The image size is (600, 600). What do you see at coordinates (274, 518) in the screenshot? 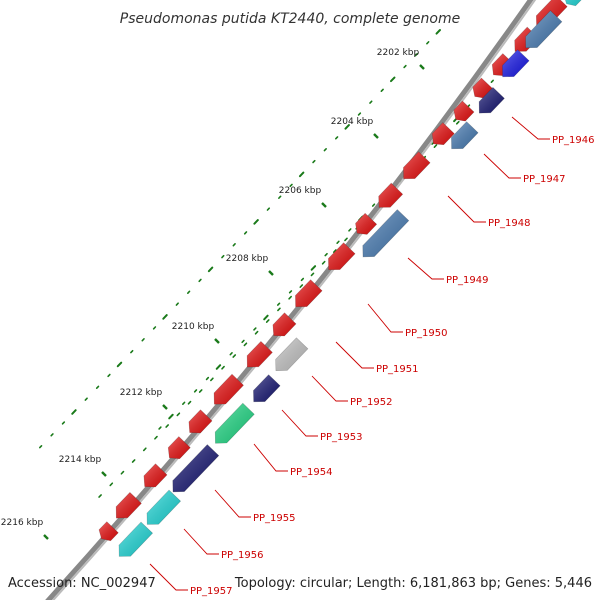
I see `gene-label: PP_1955` at bounding box center [274, 518].